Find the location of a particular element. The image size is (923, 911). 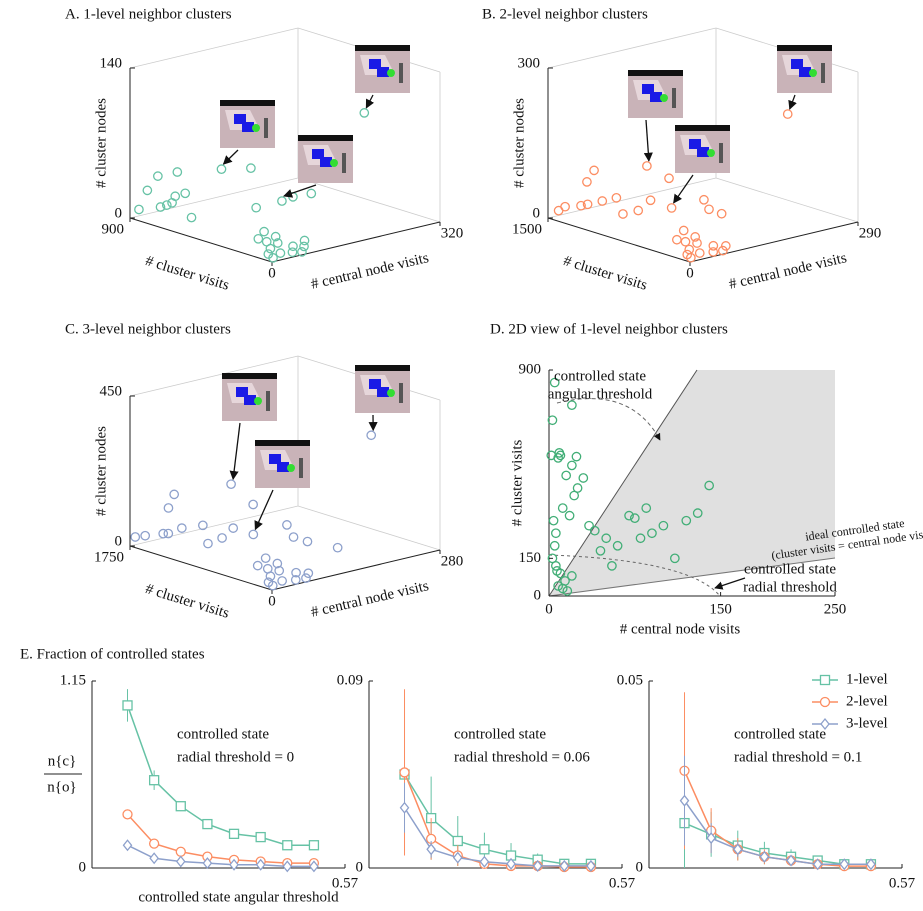

x-tick-label: 320 is located at coordinates (452, 233).